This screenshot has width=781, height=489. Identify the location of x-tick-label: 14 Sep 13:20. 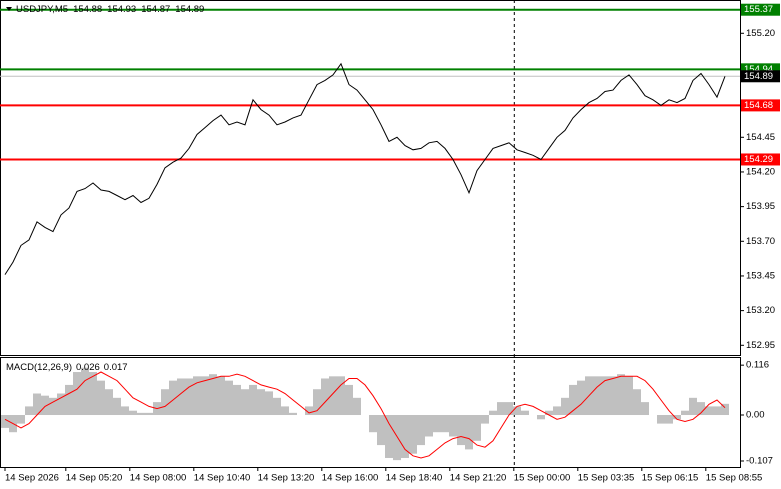
(286, 478).